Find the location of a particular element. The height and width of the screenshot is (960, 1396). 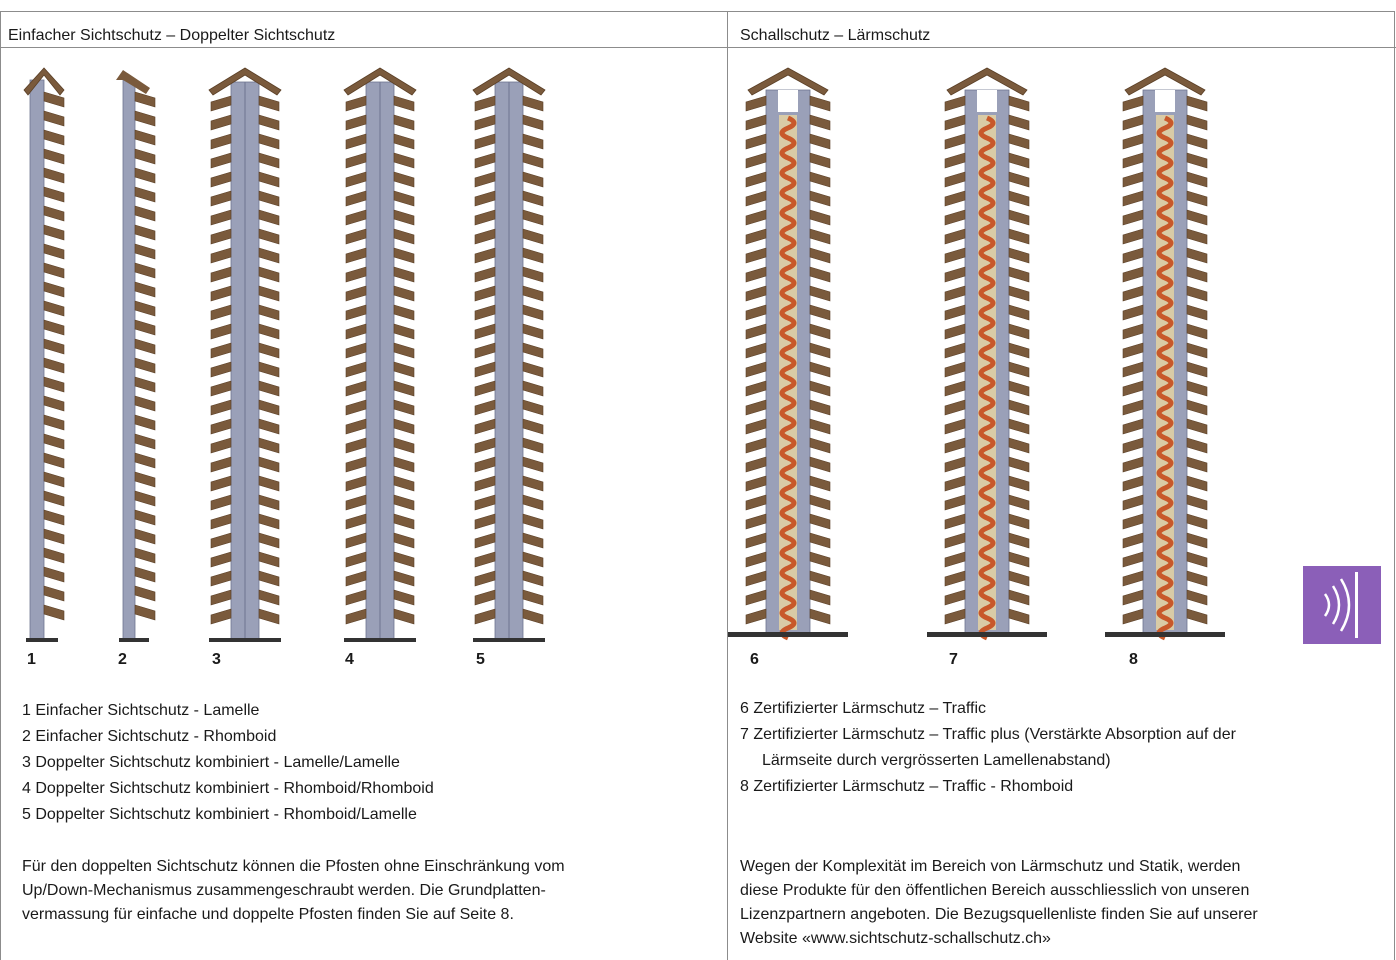

figure-number-7: 7 is located at coordinates (953, 659).